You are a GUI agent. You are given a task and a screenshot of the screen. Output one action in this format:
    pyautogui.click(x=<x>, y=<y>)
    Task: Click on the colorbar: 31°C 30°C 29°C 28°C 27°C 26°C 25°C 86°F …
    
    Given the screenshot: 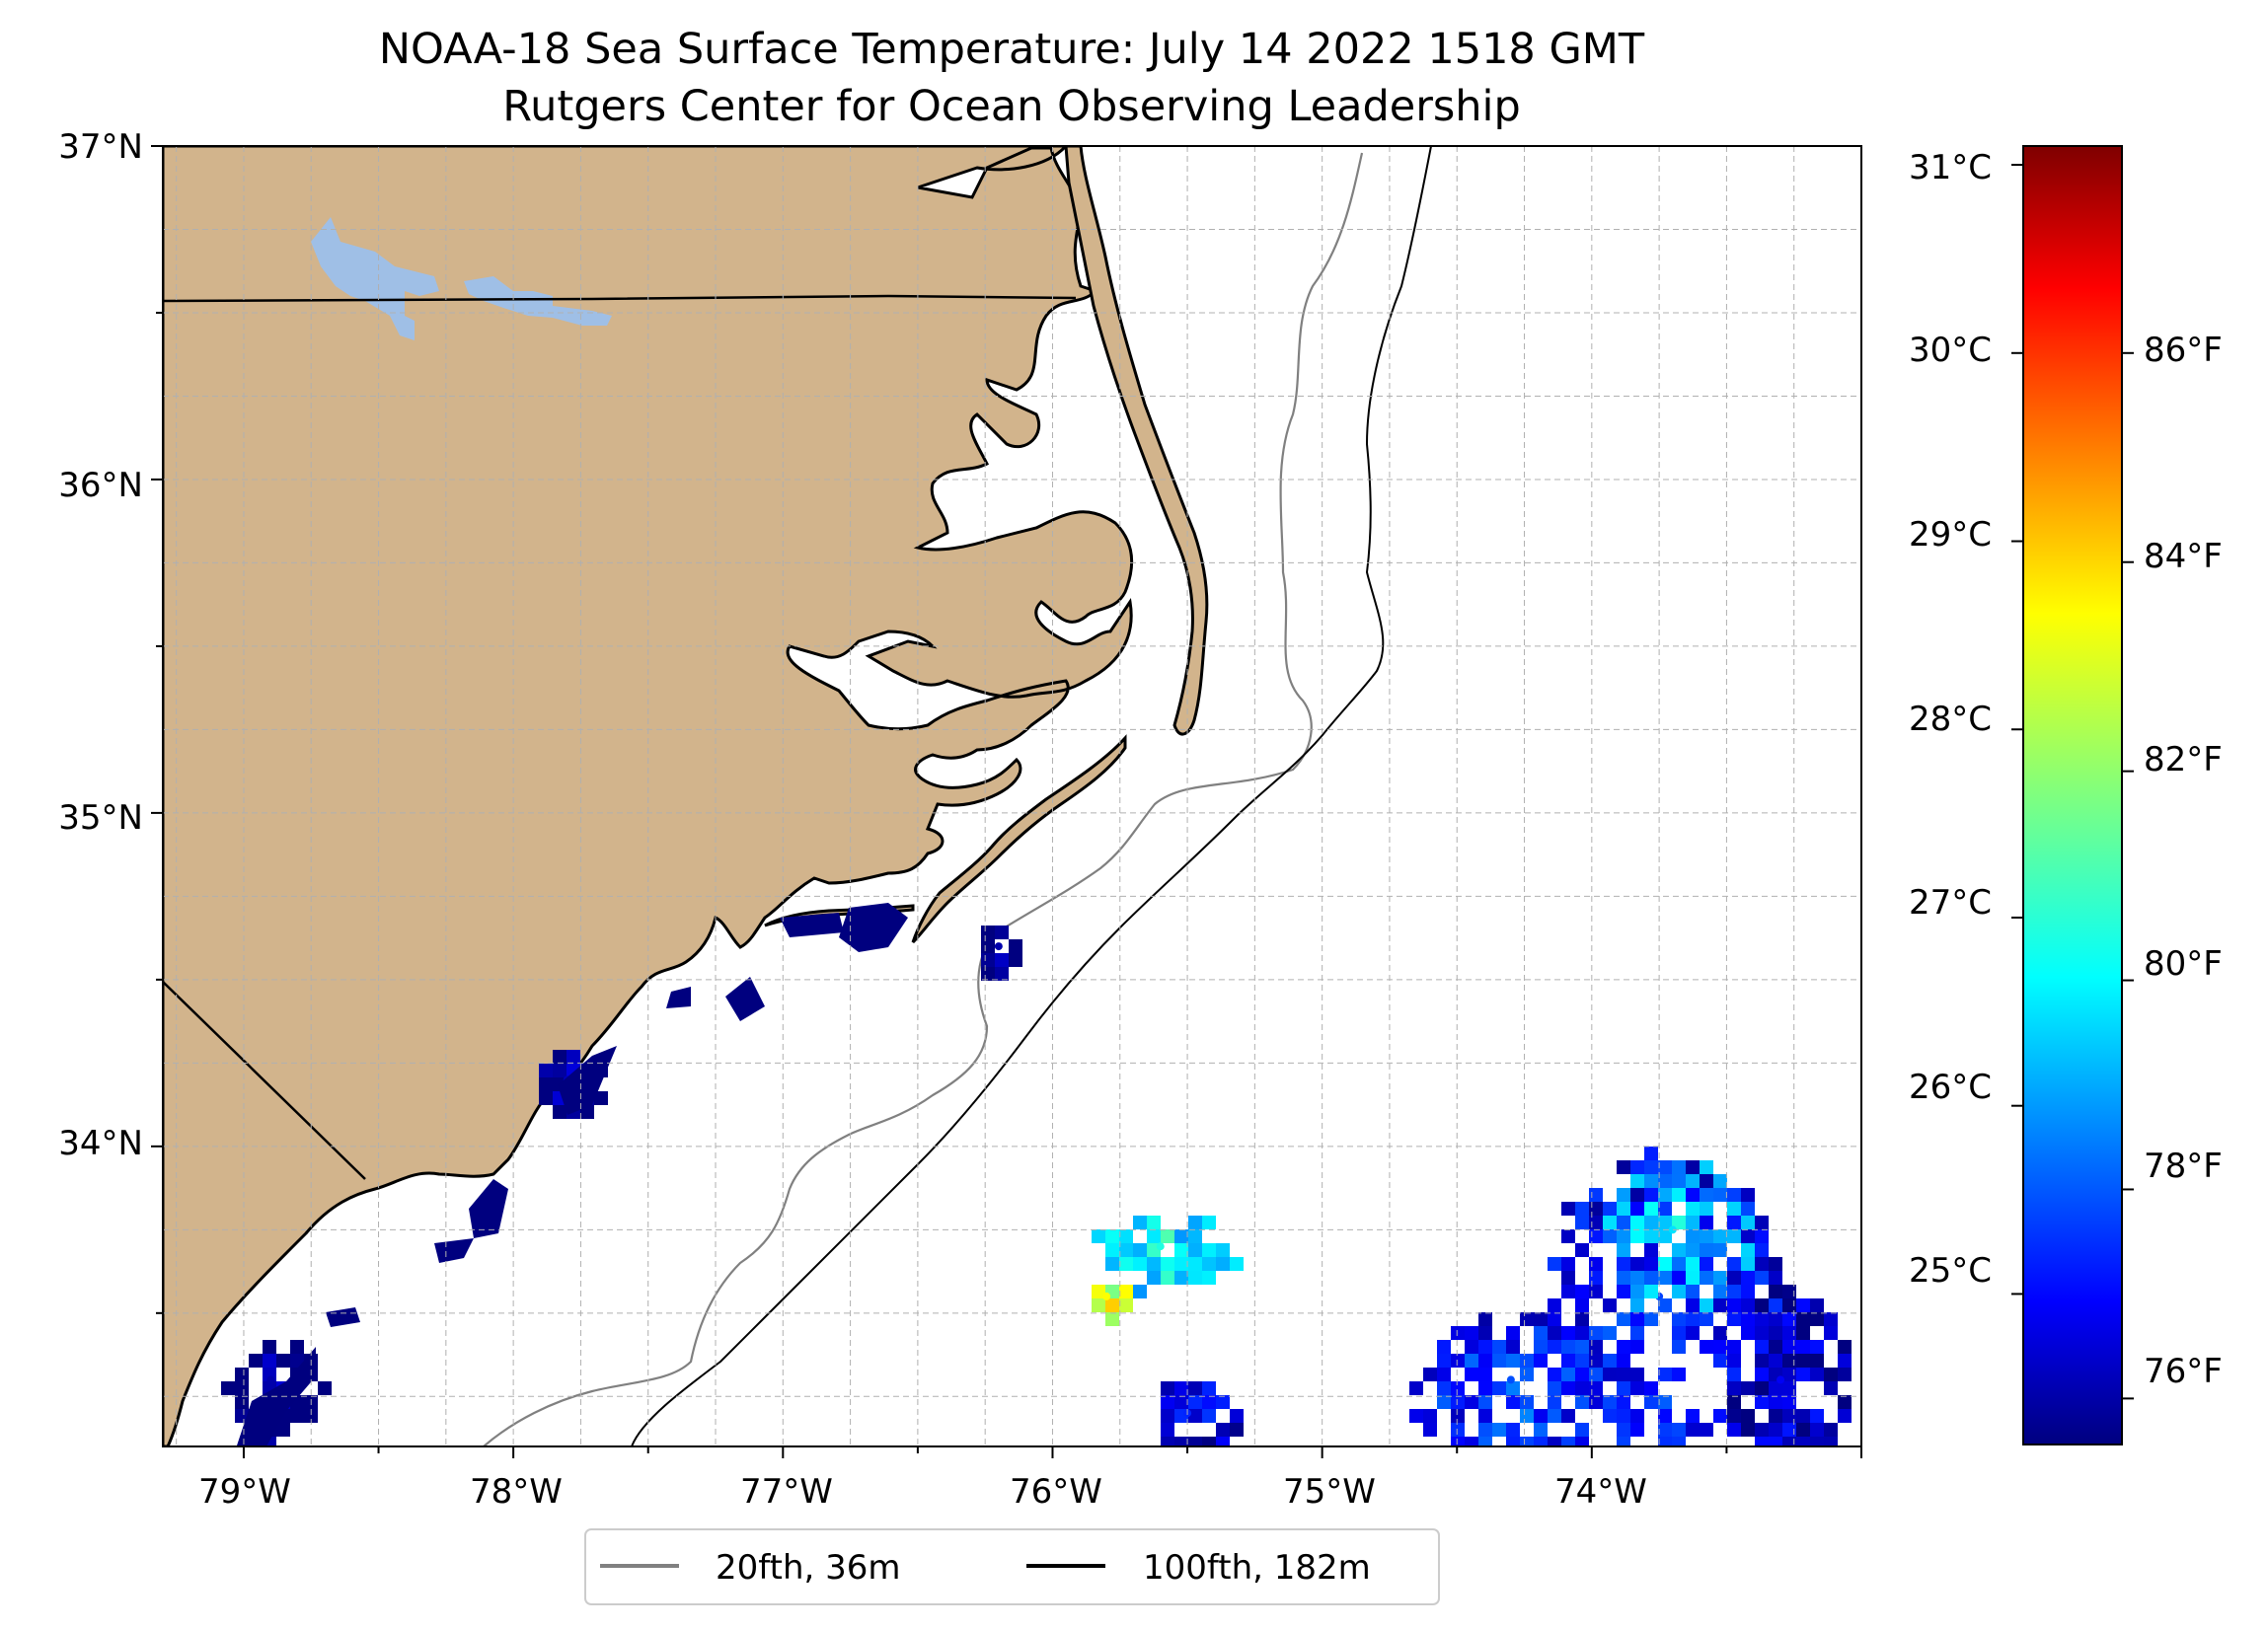 What is the action you would take?
    pyautogui.click(x=2066, y=795)
    